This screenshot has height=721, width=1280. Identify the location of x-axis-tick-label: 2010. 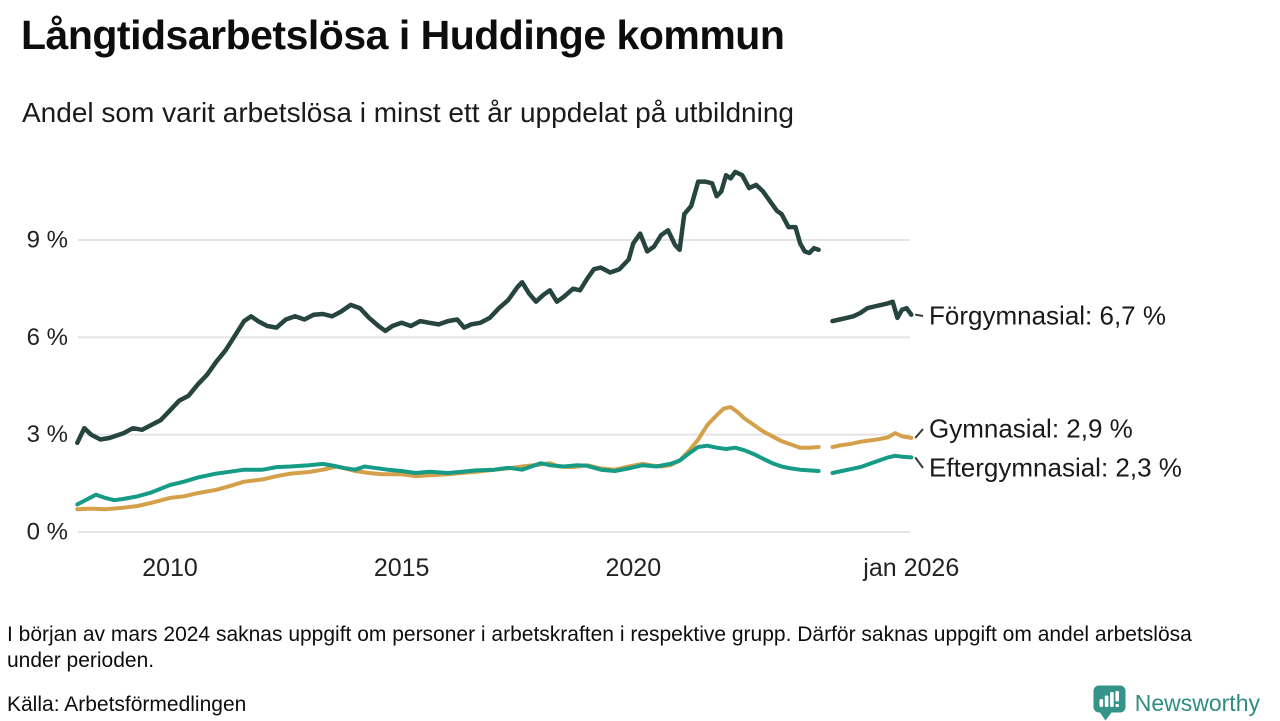
(170, 568).